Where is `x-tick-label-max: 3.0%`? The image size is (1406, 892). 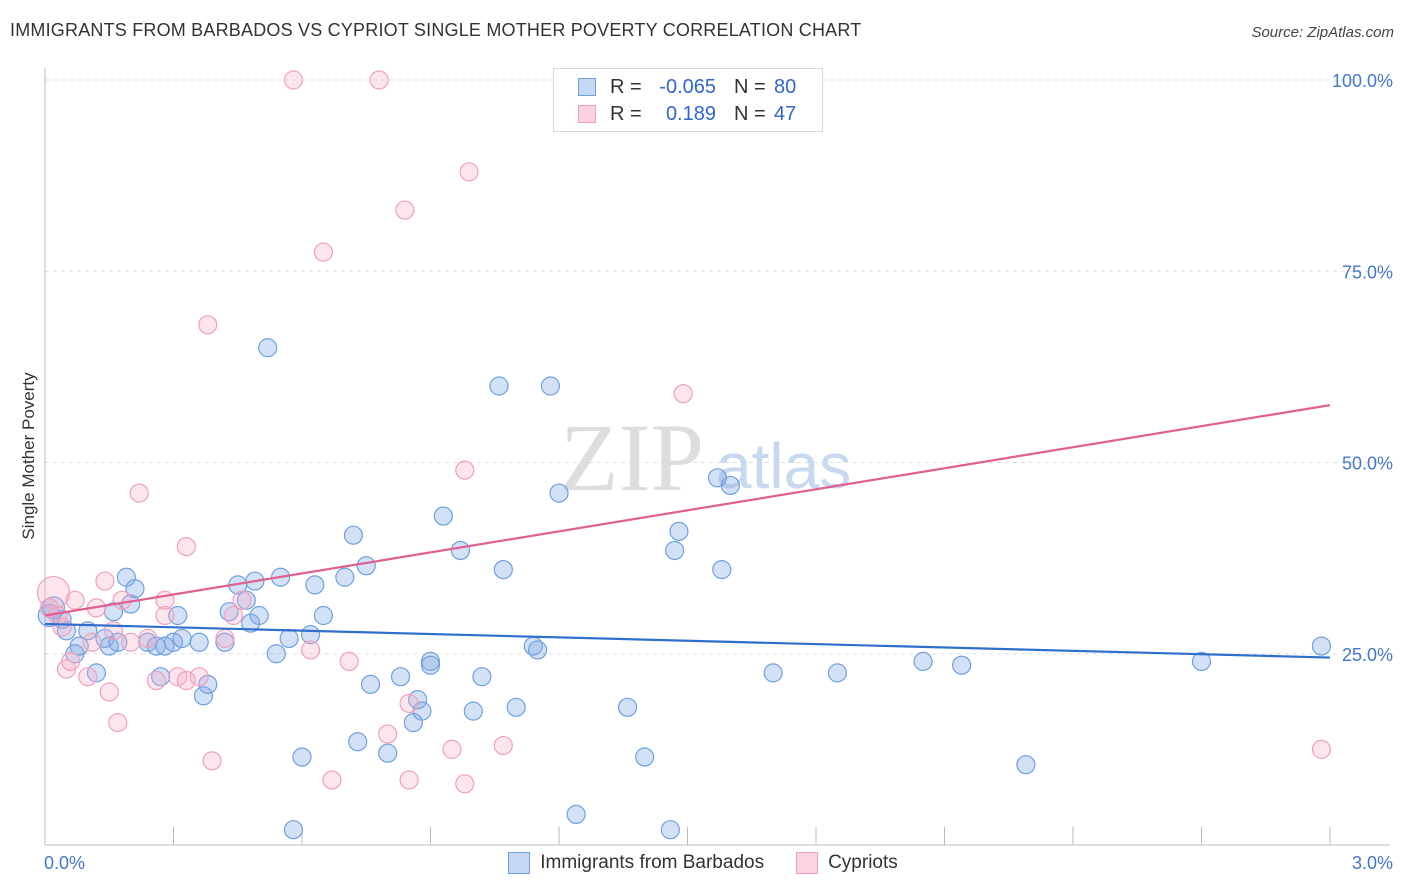
x-tick-label-max: 3.0% is located at coordinates (1372, 863).